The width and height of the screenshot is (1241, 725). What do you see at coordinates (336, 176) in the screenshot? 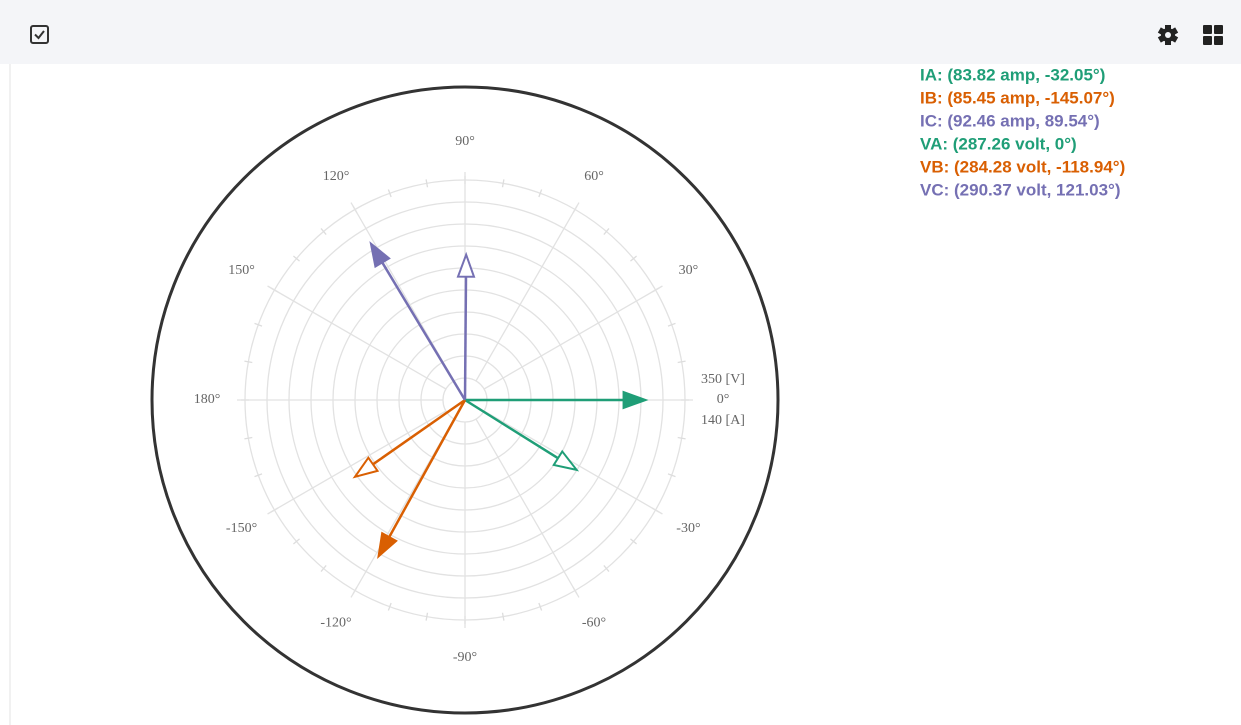
I see `angle-label: 120°` at bounding box center [336, 176].